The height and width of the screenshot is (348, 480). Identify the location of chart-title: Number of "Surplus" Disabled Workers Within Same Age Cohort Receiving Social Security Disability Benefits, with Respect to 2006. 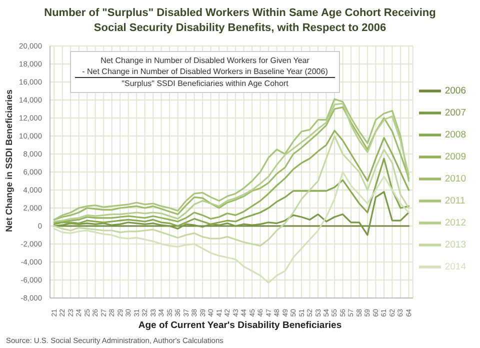
(240, 21).